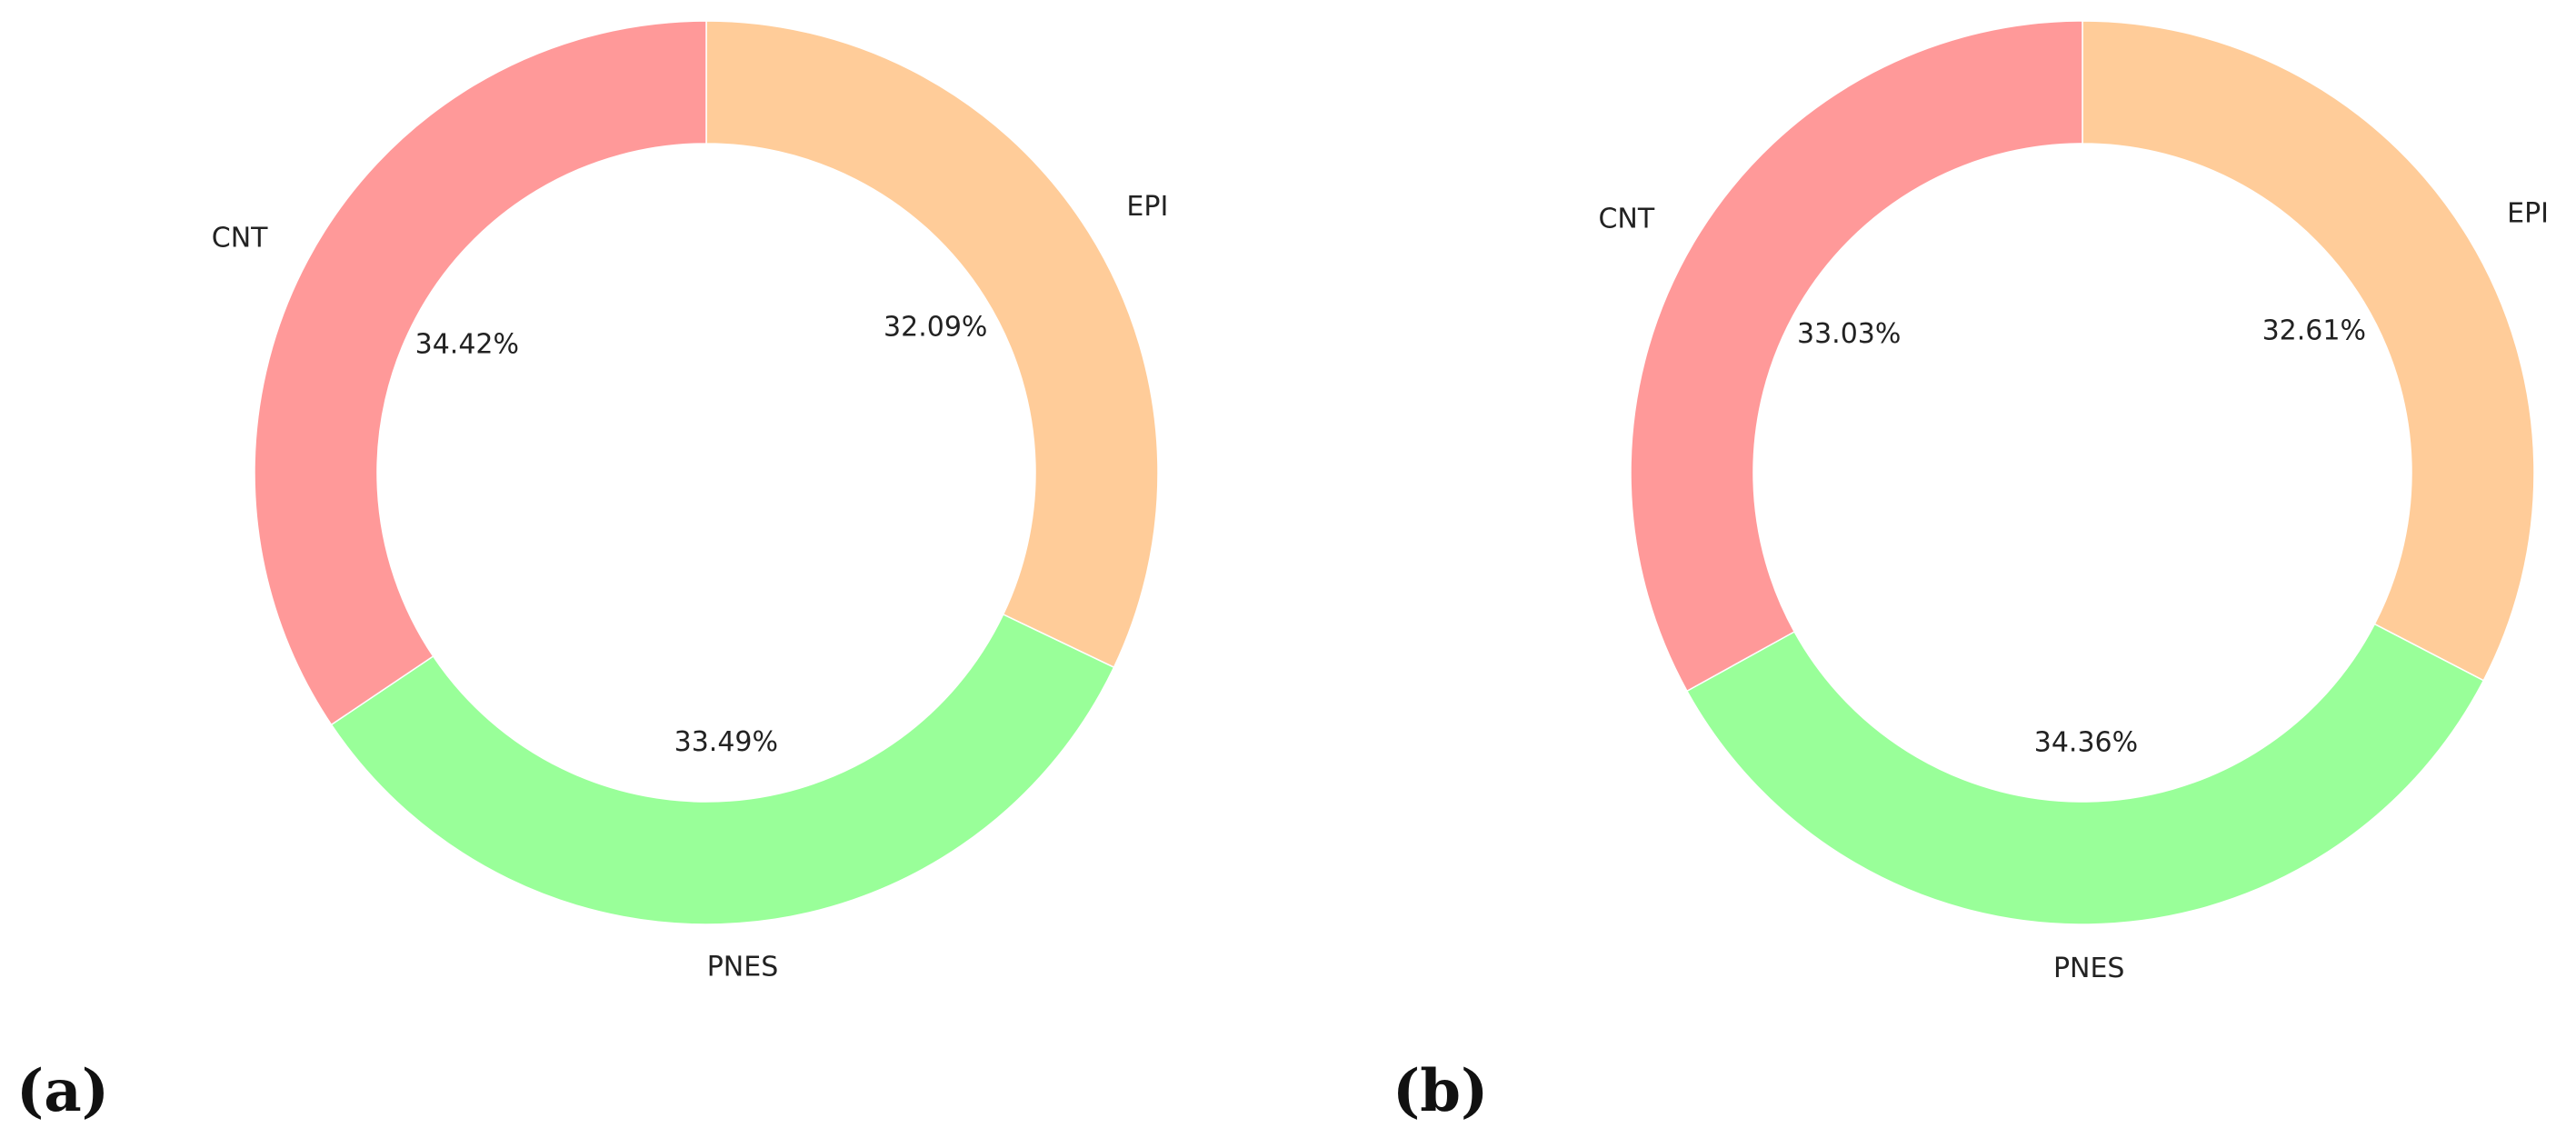 The image size is (2576, 1138). I want to click on panel-label-a: (a), so click(62, 1091).